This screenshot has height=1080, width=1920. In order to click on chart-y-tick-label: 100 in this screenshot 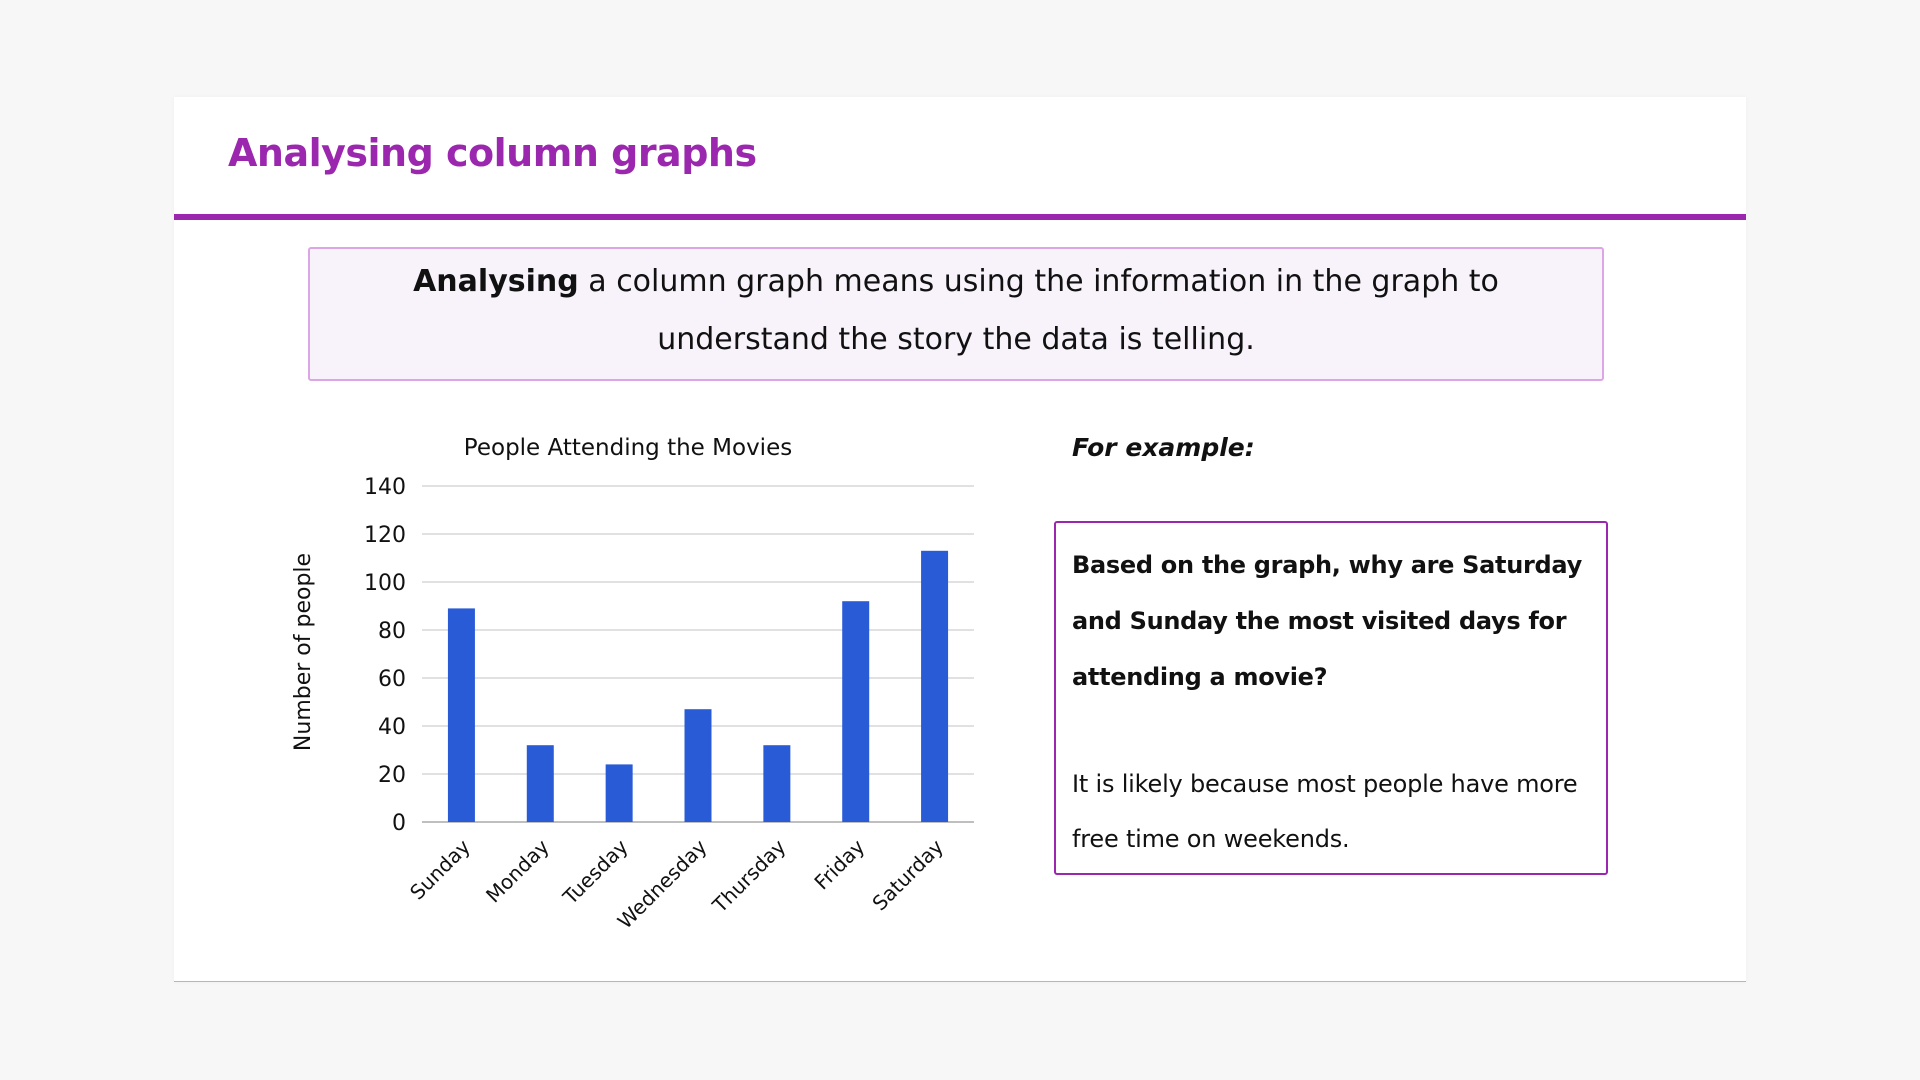, I will do `click(385, 583)`.